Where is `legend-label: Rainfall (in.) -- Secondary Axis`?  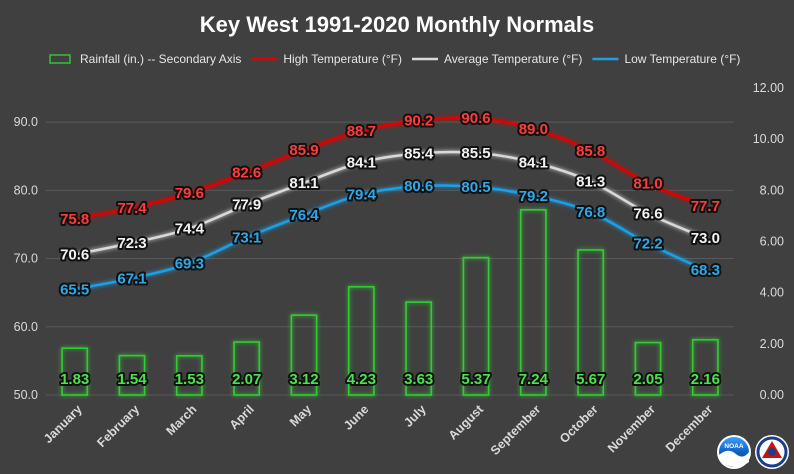 legend-label: Rainfall (in.) -- Secondary Axis is located at coordinates (160, 59).